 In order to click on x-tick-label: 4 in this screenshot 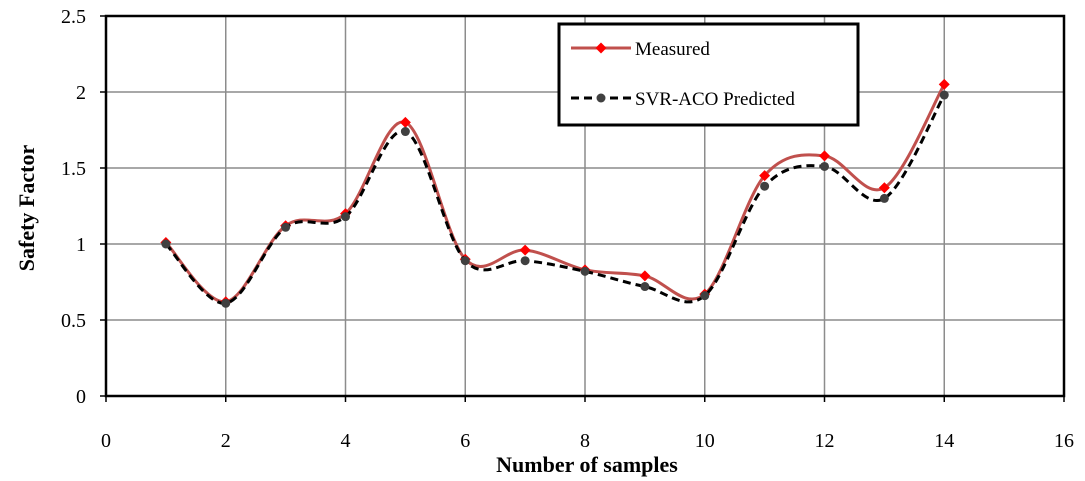, I will do `click(346, 441)`.